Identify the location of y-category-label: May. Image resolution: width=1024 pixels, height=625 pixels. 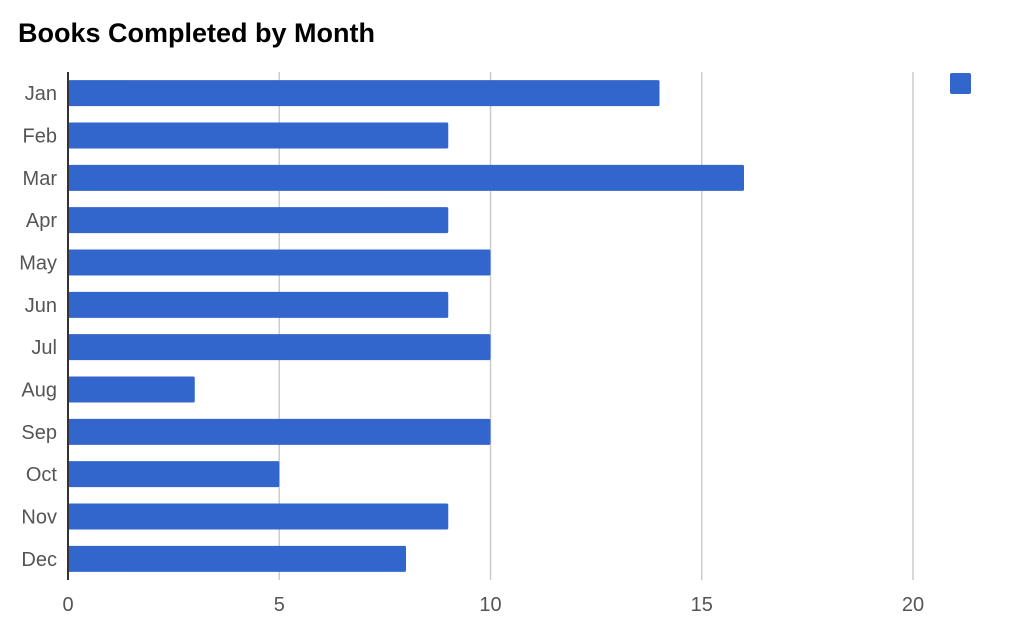
(38, 264).